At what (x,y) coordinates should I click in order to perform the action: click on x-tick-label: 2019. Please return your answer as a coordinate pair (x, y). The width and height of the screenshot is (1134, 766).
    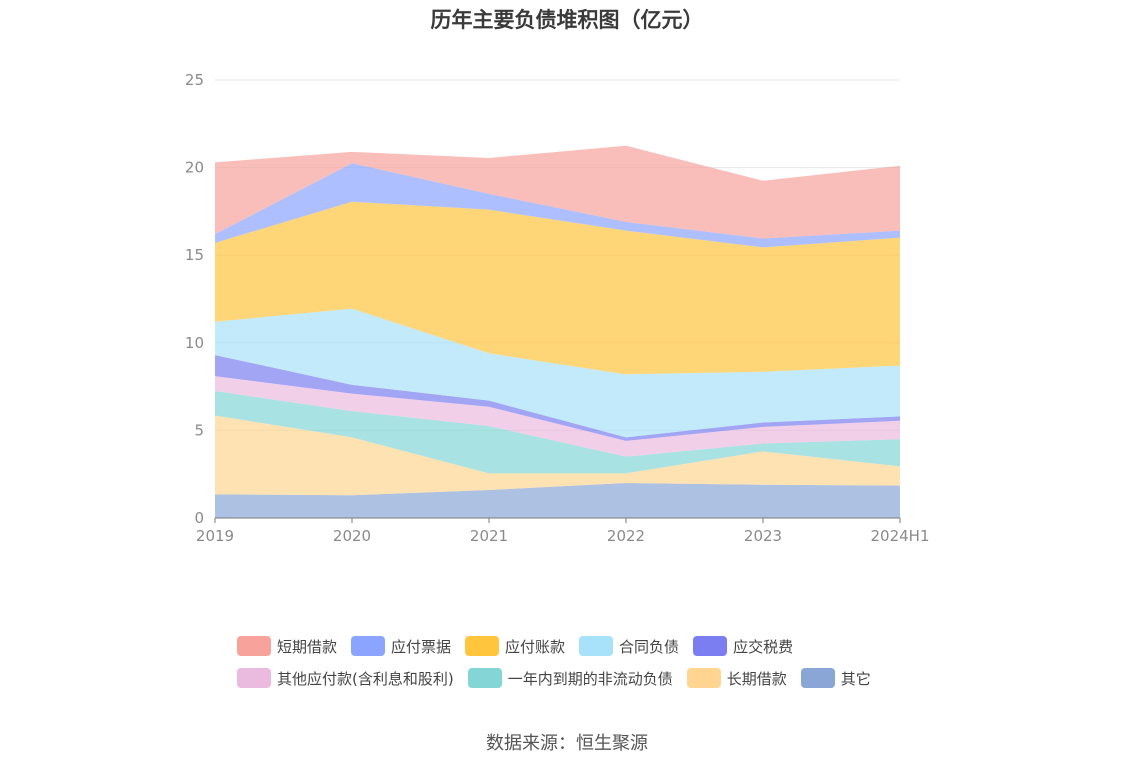
    Looking at the image, I should click on (215, 536).